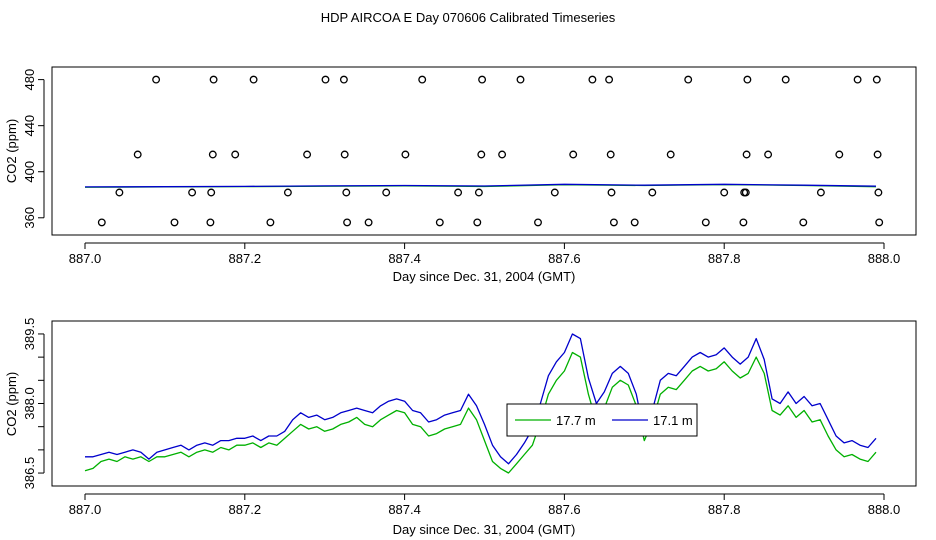 Image resolution: width=936 pixels, height=540 pixels. I want to click on y-tick-label-400: 400, so click(29, 172).